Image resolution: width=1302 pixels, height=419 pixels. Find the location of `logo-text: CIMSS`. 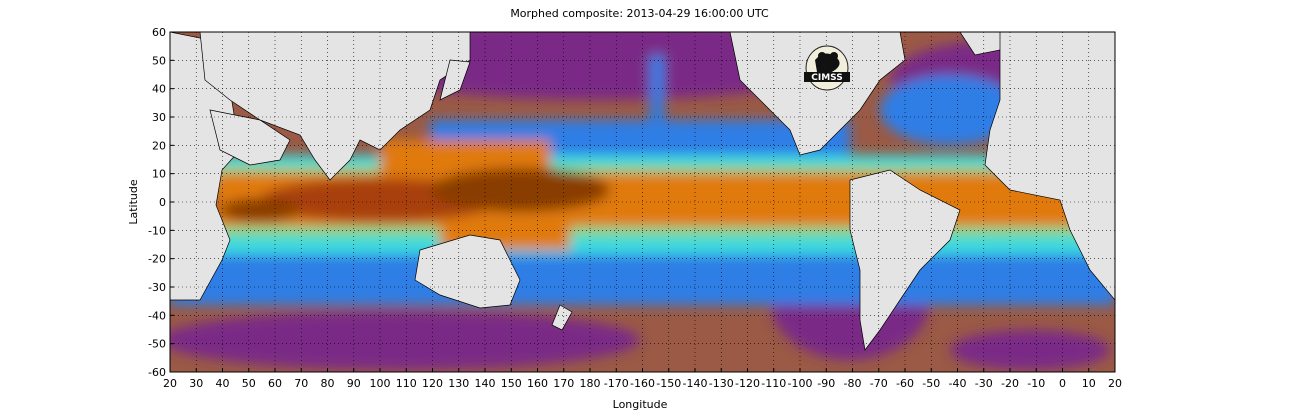

logo-text: CIMSS is located at coordinates (826, 78).